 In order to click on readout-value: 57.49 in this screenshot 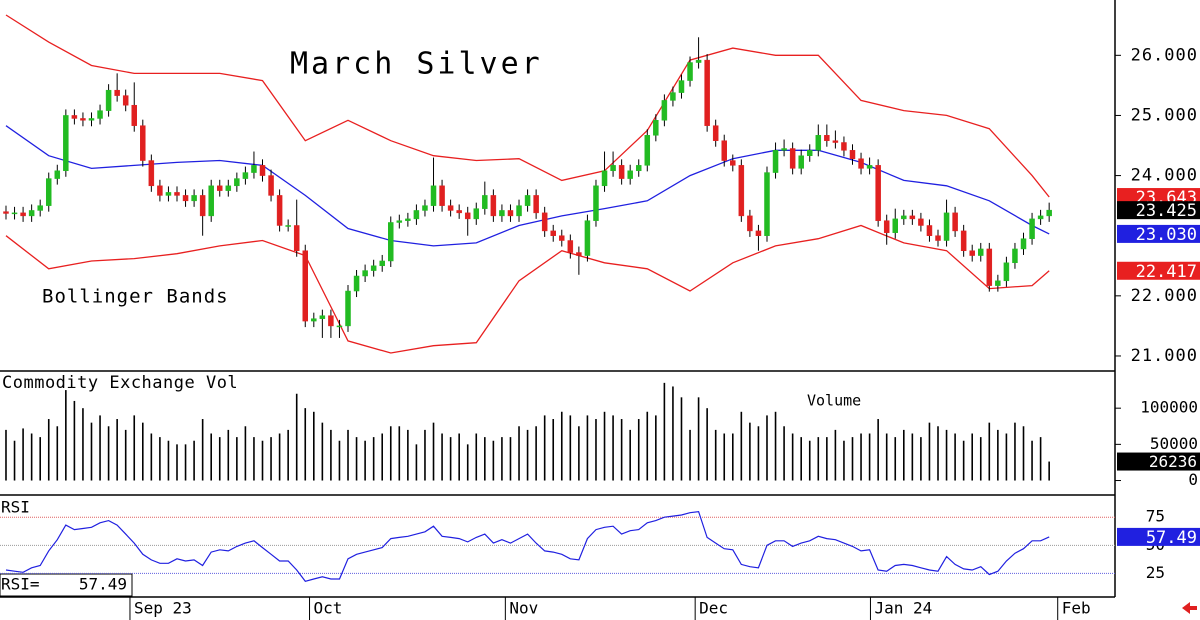, I will do `click(103, 584)`.